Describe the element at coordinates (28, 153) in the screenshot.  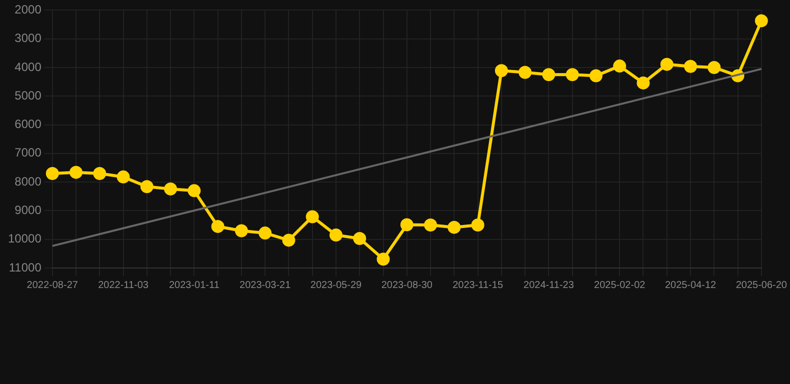
I see `y-tick-label: 7000` at that location.